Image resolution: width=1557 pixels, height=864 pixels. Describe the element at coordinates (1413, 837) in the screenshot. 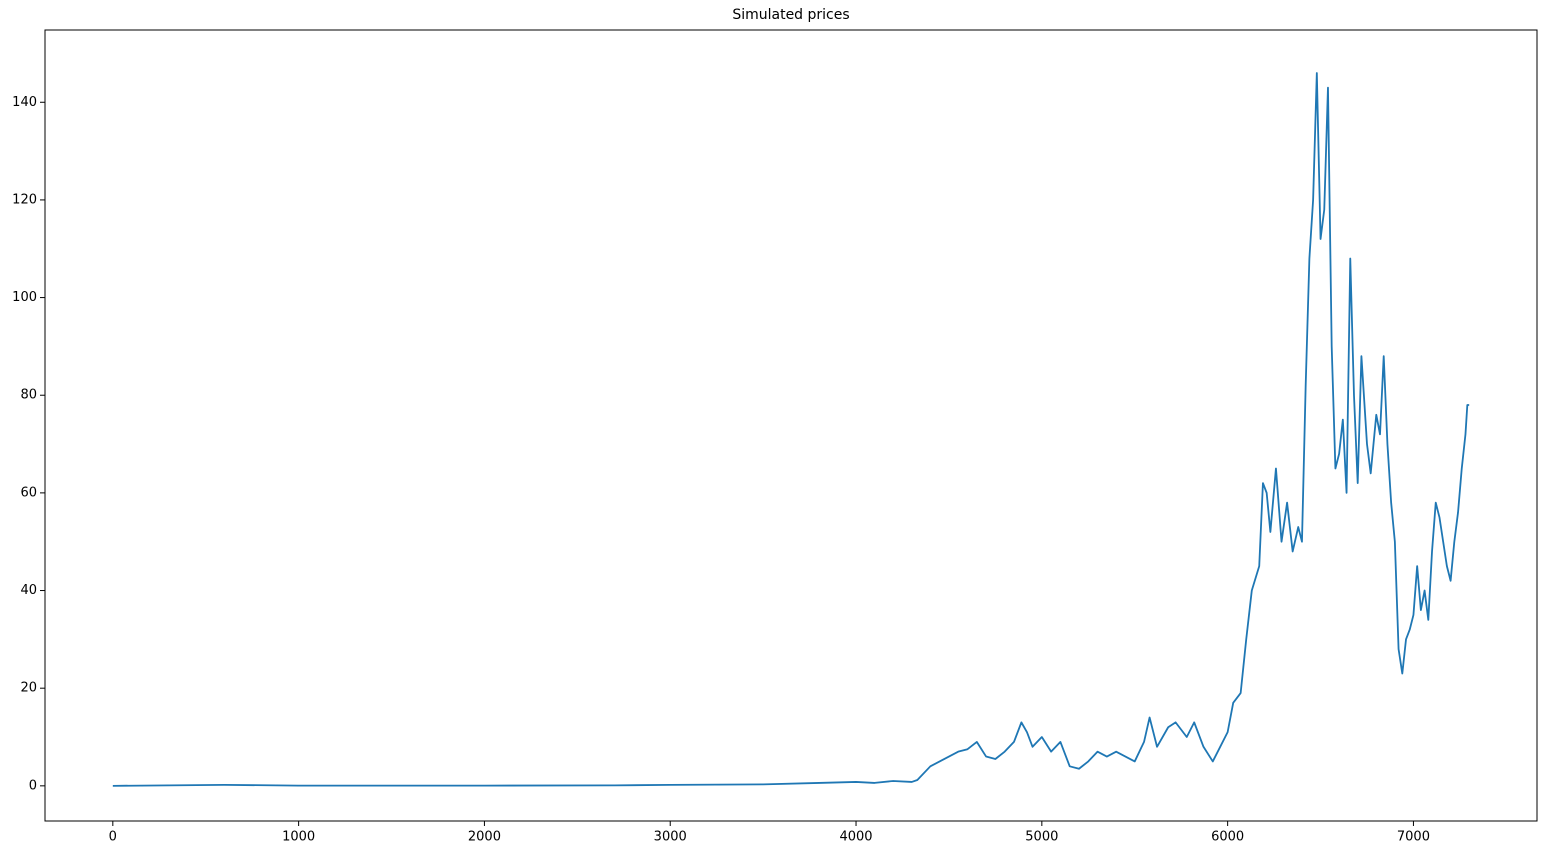

I see `x-tick-label: 7000` at that location.